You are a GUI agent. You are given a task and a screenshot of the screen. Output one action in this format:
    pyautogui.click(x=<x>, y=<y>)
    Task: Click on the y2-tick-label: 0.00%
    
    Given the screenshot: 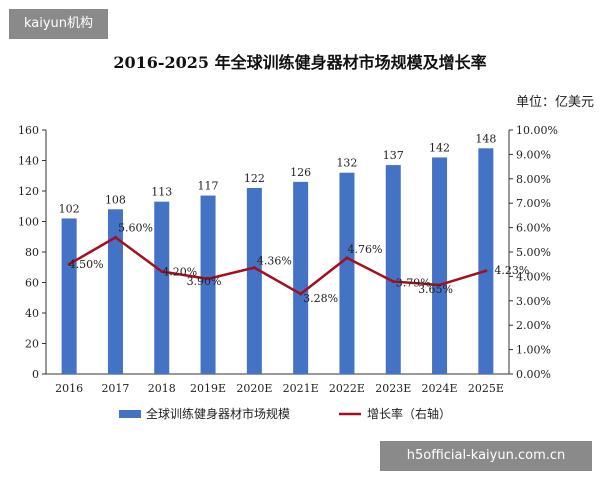 What is the action you would take?
    pyautogui.click(x=533, y=374)
    